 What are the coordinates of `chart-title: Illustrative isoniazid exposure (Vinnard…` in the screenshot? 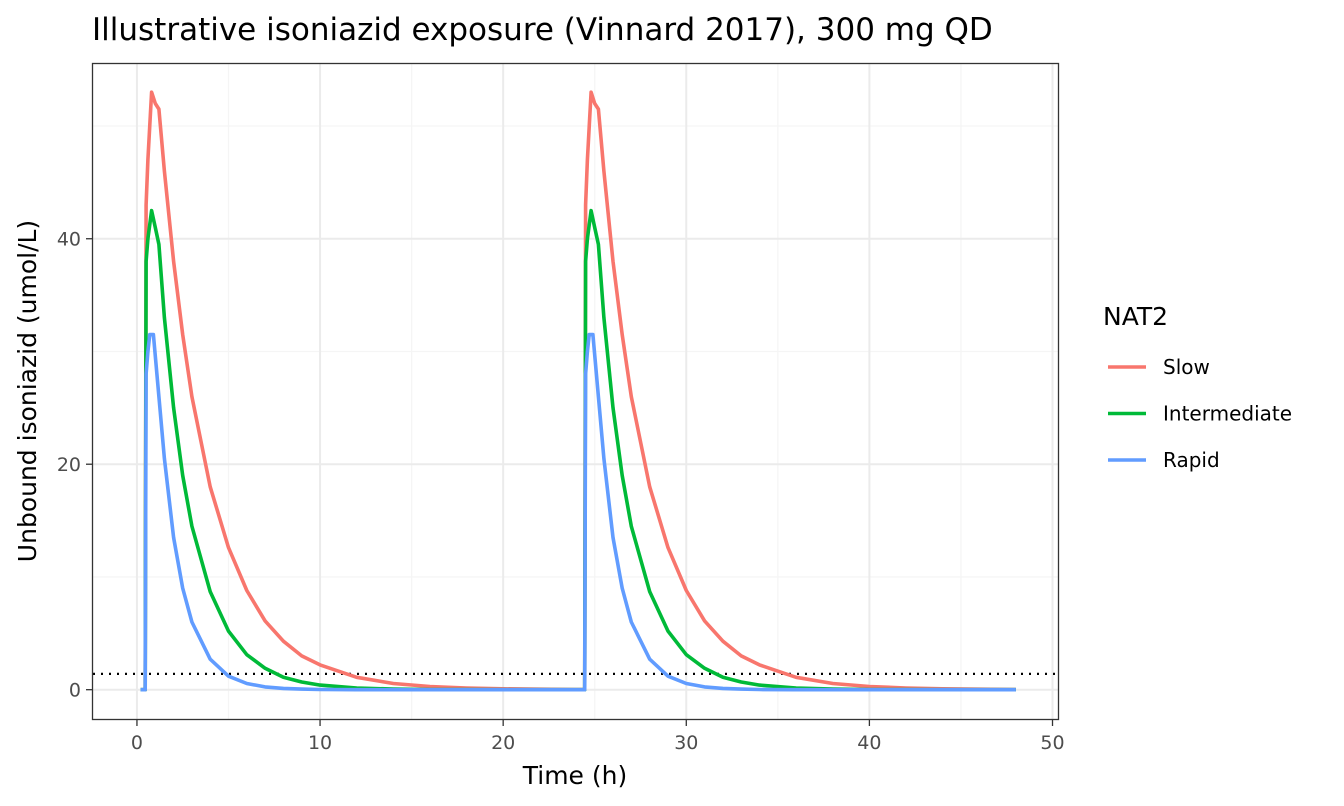 It's located at (542, 30).